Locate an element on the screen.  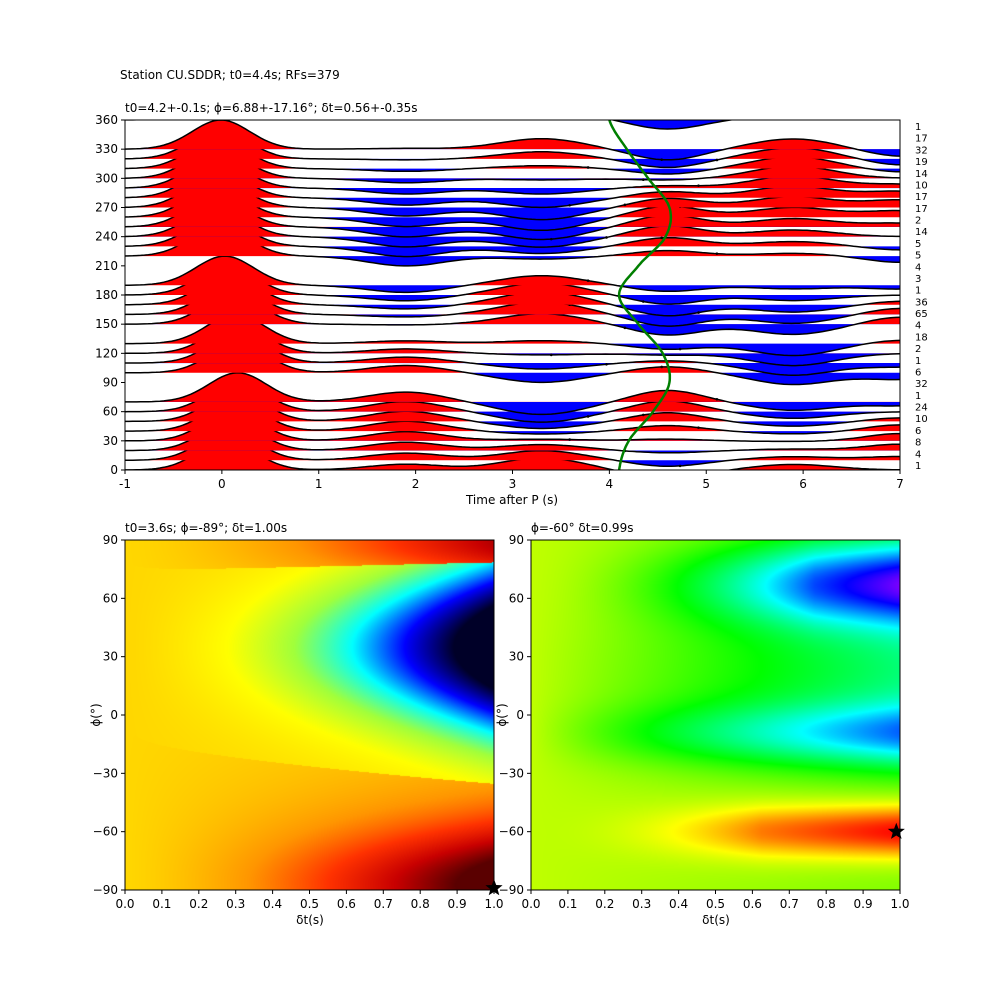
grid-left-x-axis-label: δt(s) is located at coordinates (310, 920).